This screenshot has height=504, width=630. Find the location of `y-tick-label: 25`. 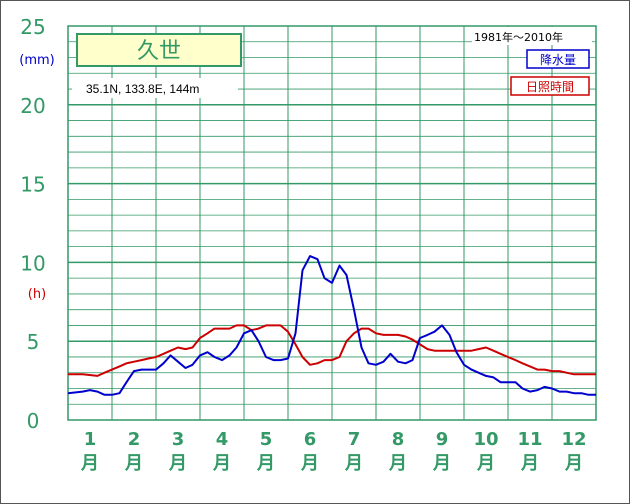

y-tick-label: 25 is located at coordinates (32, 27).